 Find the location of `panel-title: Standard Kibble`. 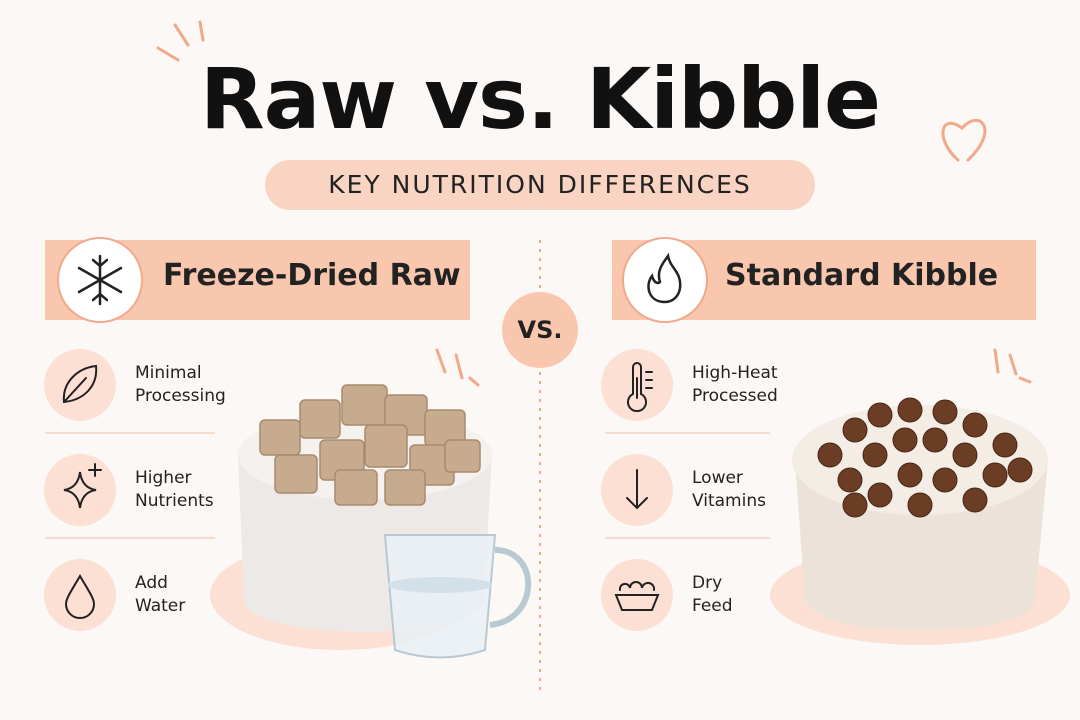

panel-title: Standard Kibble is located at coordinates (862, 275).